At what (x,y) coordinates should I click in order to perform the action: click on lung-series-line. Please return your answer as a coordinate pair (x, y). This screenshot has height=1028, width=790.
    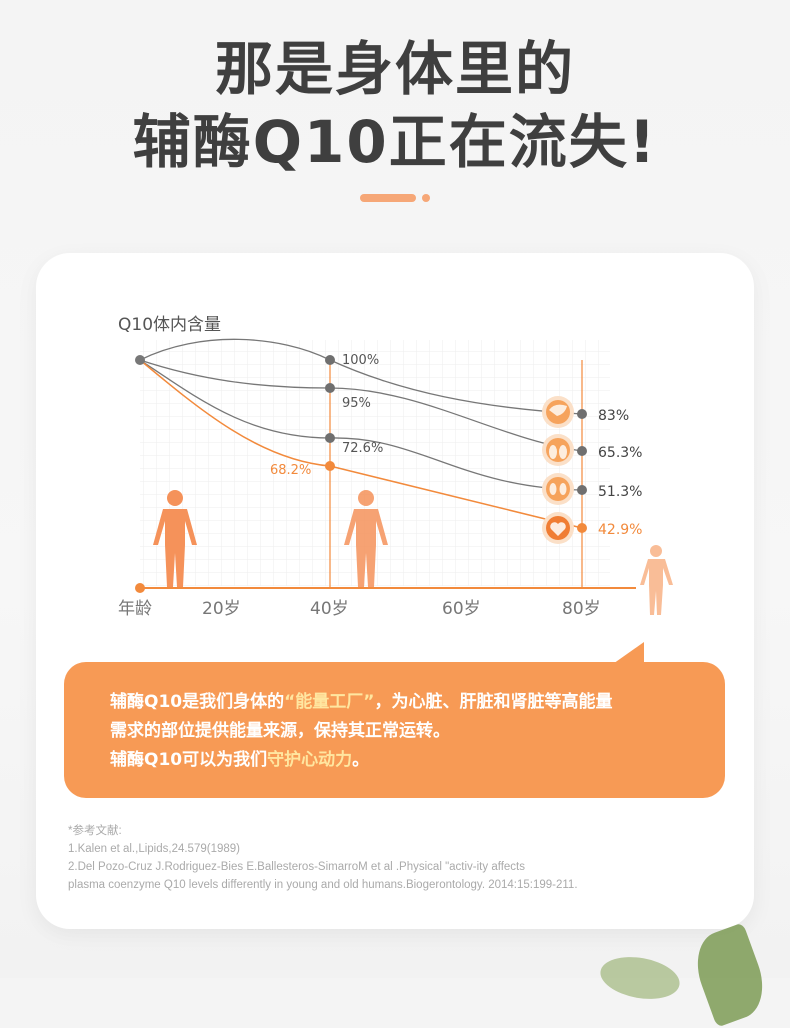
    Looking at the image, I should click on (361, 405).